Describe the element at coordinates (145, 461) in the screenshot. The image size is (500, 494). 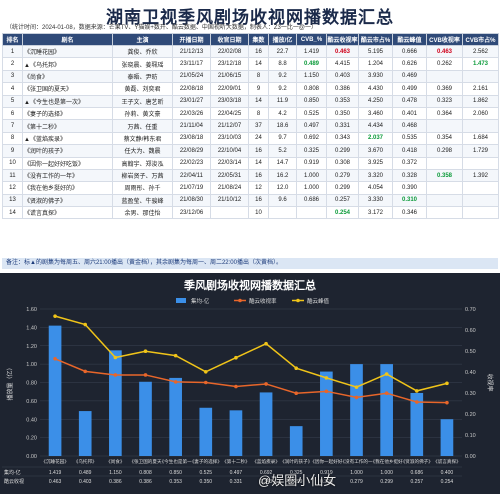
I see `x-tick-label: 《张卫国的夏天` at that location.